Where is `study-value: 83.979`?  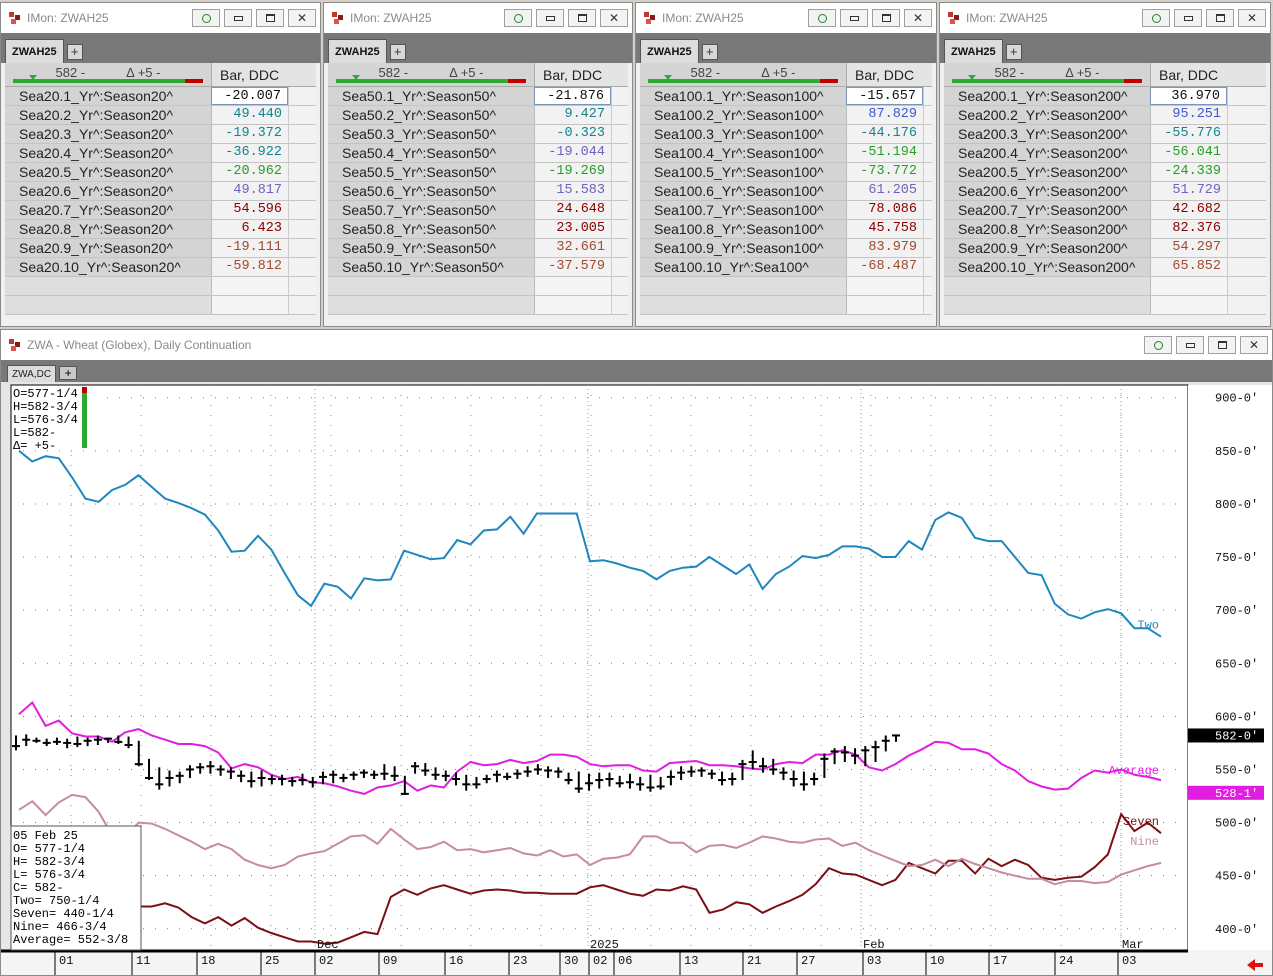 study-value: 83.979 is located at coordinates (884, 248).